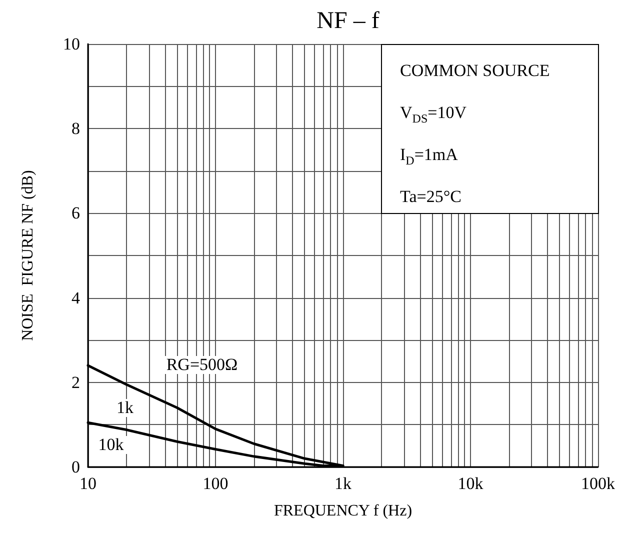  Describe the element at coordinates (475, 71) in the screenshot. I see `annotation: COMMON SOURCE` at that location.